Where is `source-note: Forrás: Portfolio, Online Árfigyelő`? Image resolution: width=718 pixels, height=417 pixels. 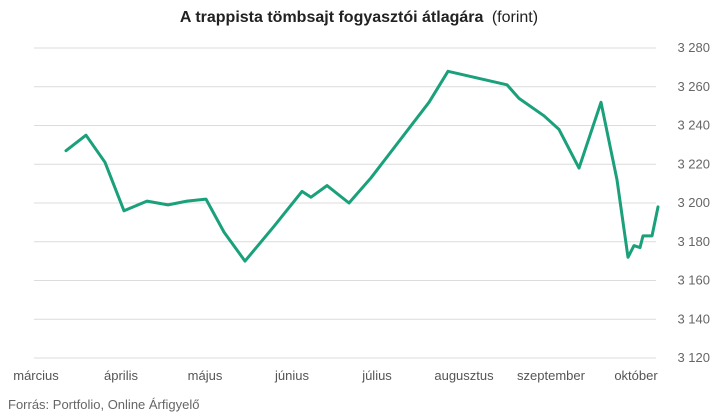 source-note: Forrás: Portfolio, Online Árfigyelő is located at coordinates (103, 404).